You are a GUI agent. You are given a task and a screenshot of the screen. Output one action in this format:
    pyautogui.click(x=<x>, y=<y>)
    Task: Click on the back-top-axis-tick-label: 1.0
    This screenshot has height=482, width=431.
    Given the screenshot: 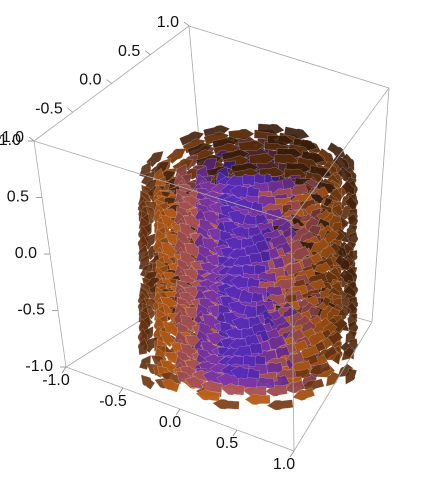 What is the action you would take?
    pyautogui.click(x=168, y=22)
    